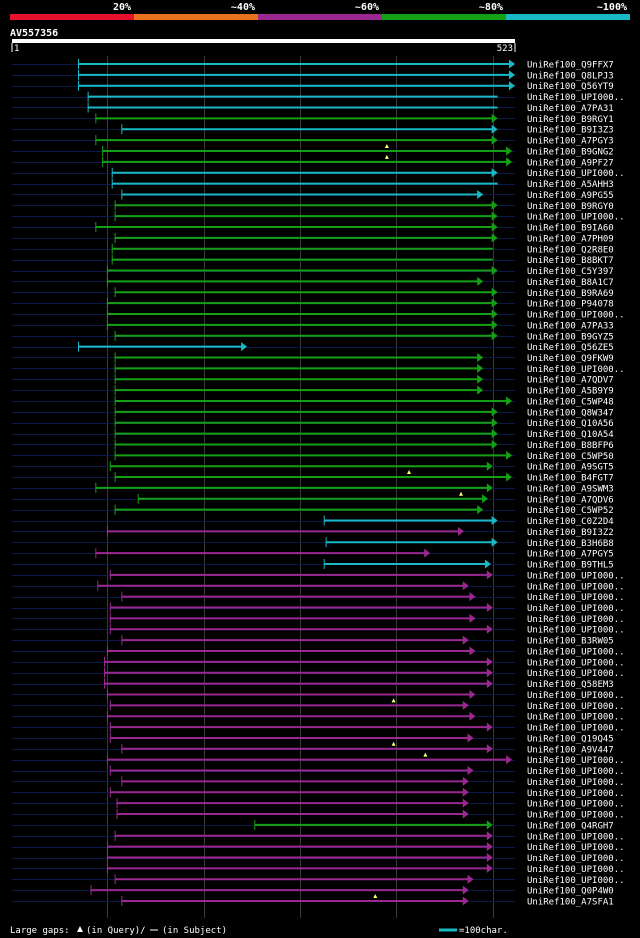  I want to click on hit-label: UniRef100_B9RGY1, so click(570, 120).